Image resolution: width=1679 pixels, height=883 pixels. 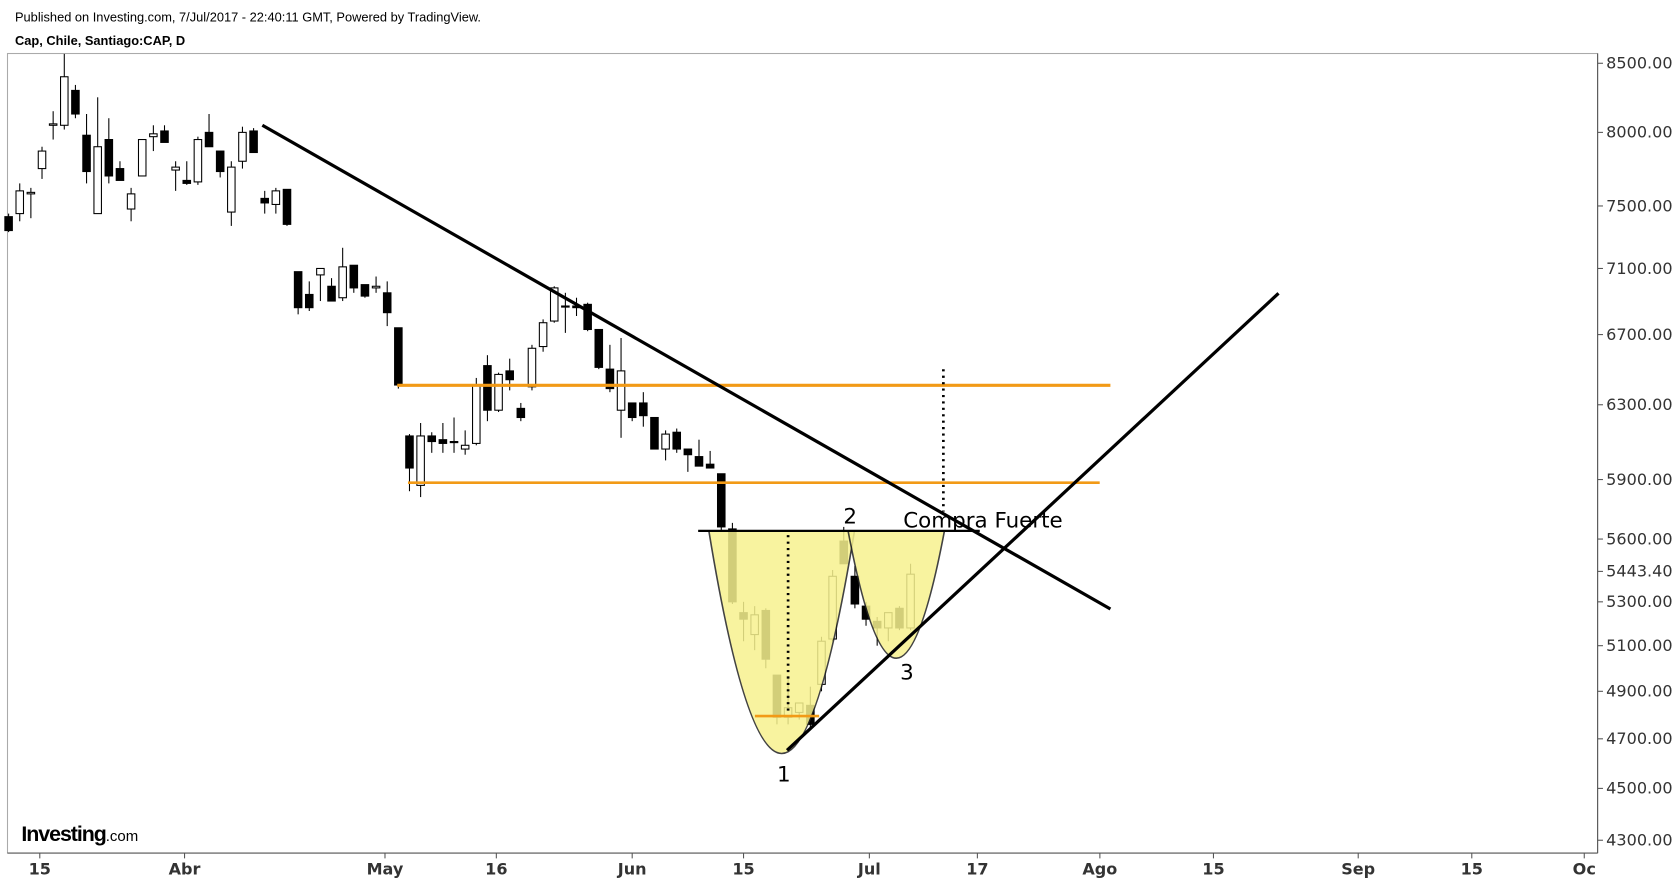 What do you see at coordinates (1639, 538) in the screenshot?
I see `y-tick-label: 5600.00` at bounding box center [1639, 538].